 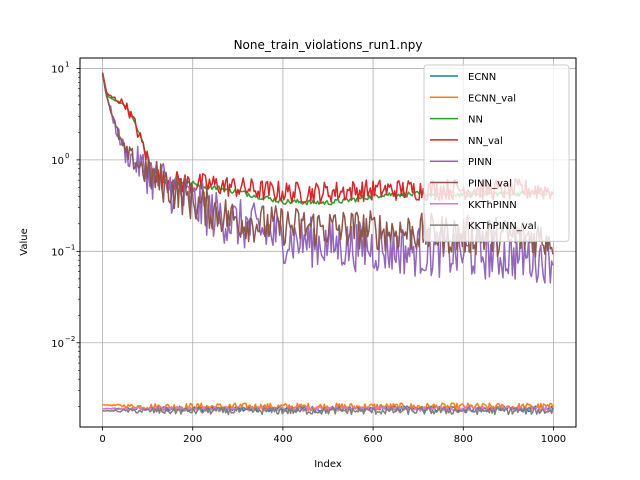 What do you see at coordinates (282, 439) in the screenshot?
I see `x-tick-label: 400` at bounding box center [282, 439].